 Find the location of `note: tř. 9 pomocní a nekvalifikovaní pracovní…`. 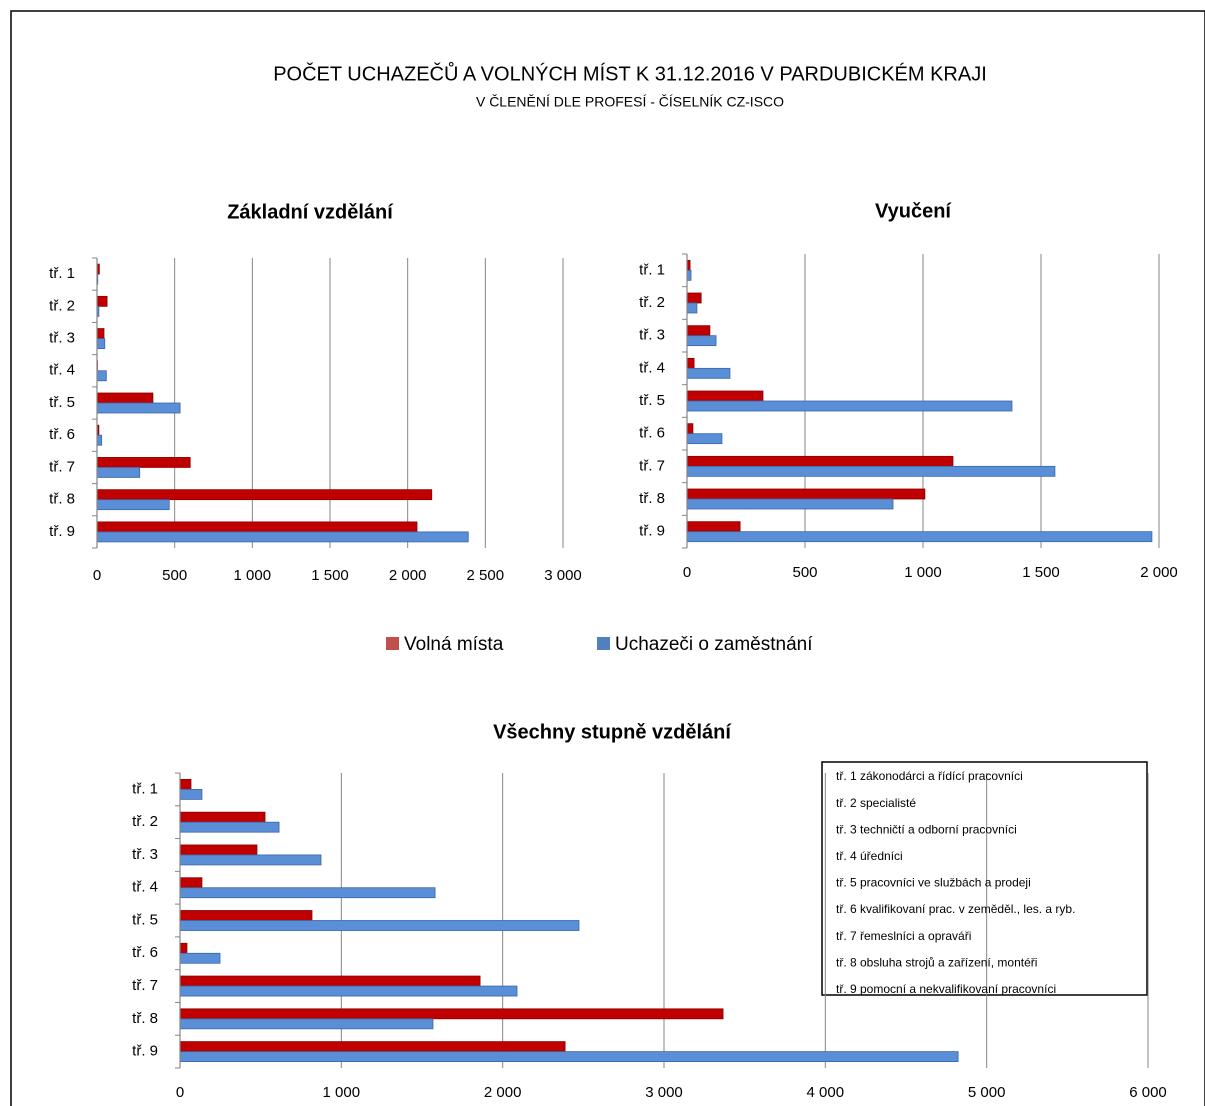

note: tř. 9 pomocní a nekvalifikovaní pracovní… is located at coordinates (946, 989).